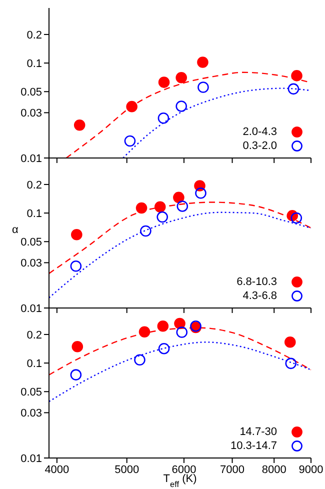 Image resolution: width=325 pixels, height=489 pixels. What do you see at coordinates (57, 470) in the screenshot?
I see `x-tick-label: 4000` at bounding box center [57, 470].